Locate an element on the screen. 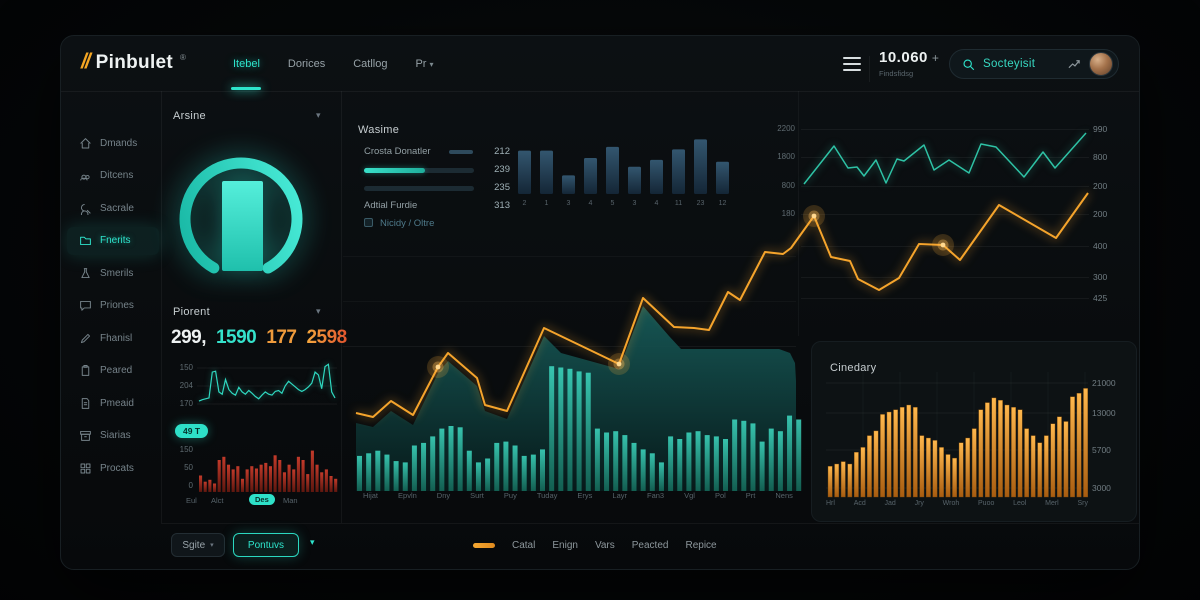 The width and height of the screenshot is (1200, 600). sidebar-item-sacrale: Sacrale is located at coordinates (113, 208).